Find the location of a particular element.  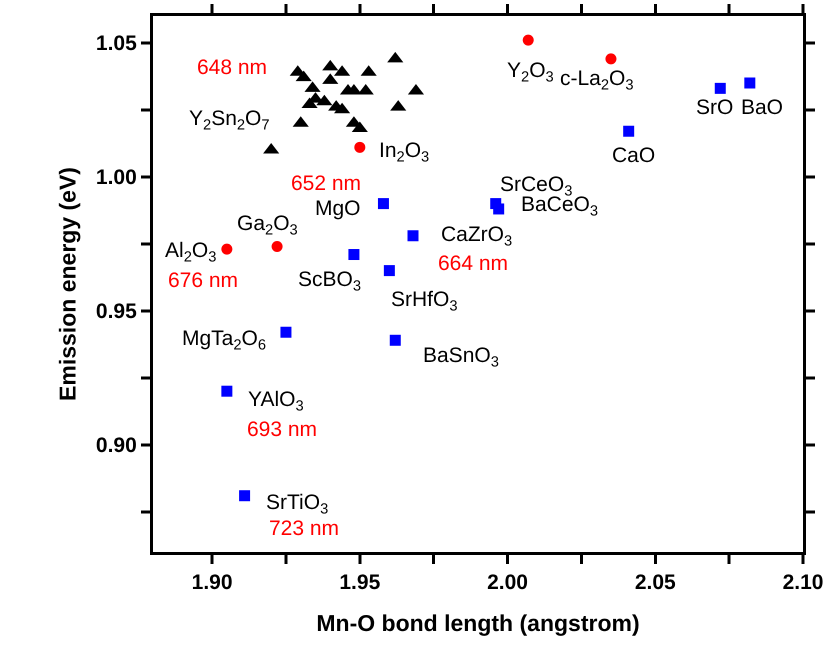

annotation: YAlO$_{3}$ is located at coordinates (276, 401).